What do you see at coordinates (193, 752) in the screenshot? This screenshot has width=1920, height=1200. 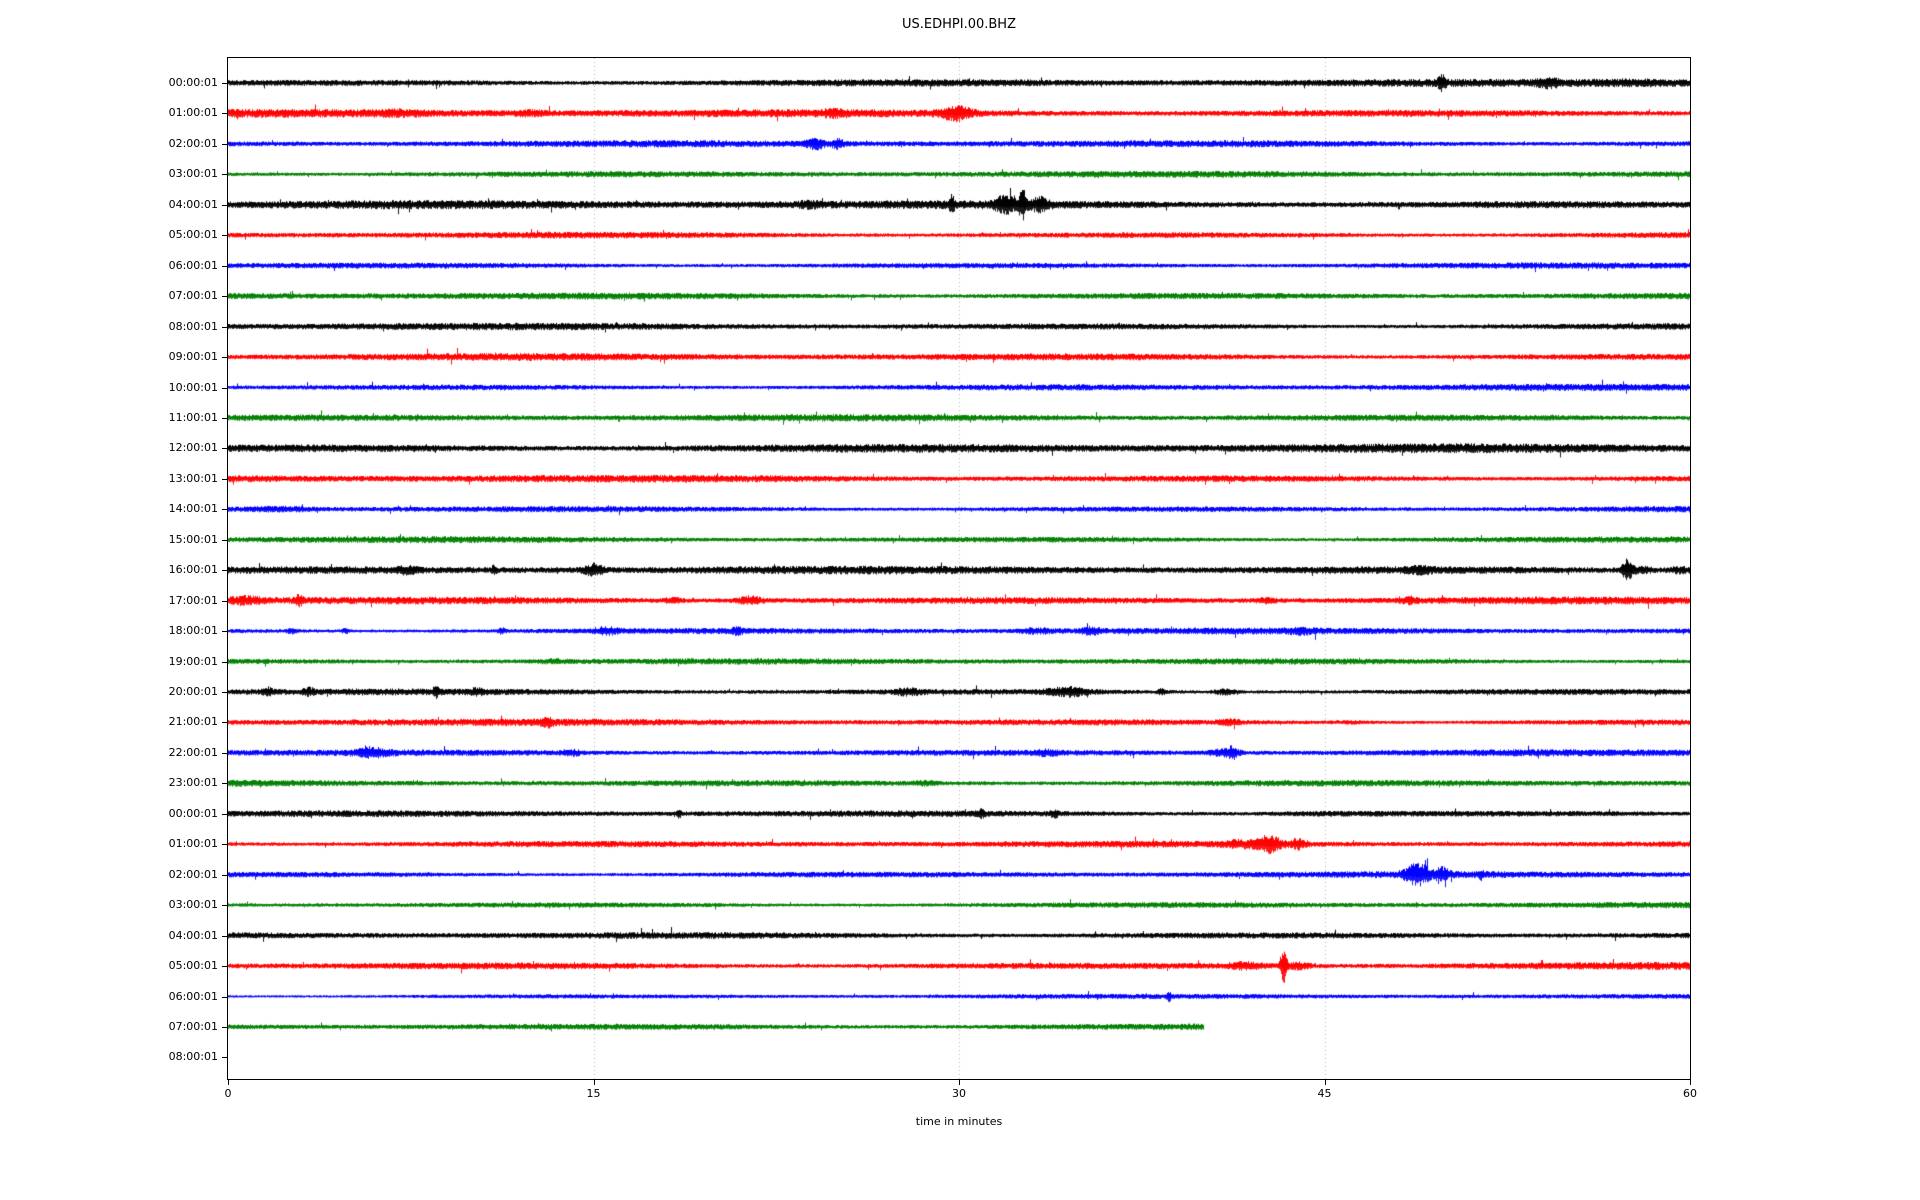 I see `y-axis-label: 22:00:01` at bounding box center [193, 752].